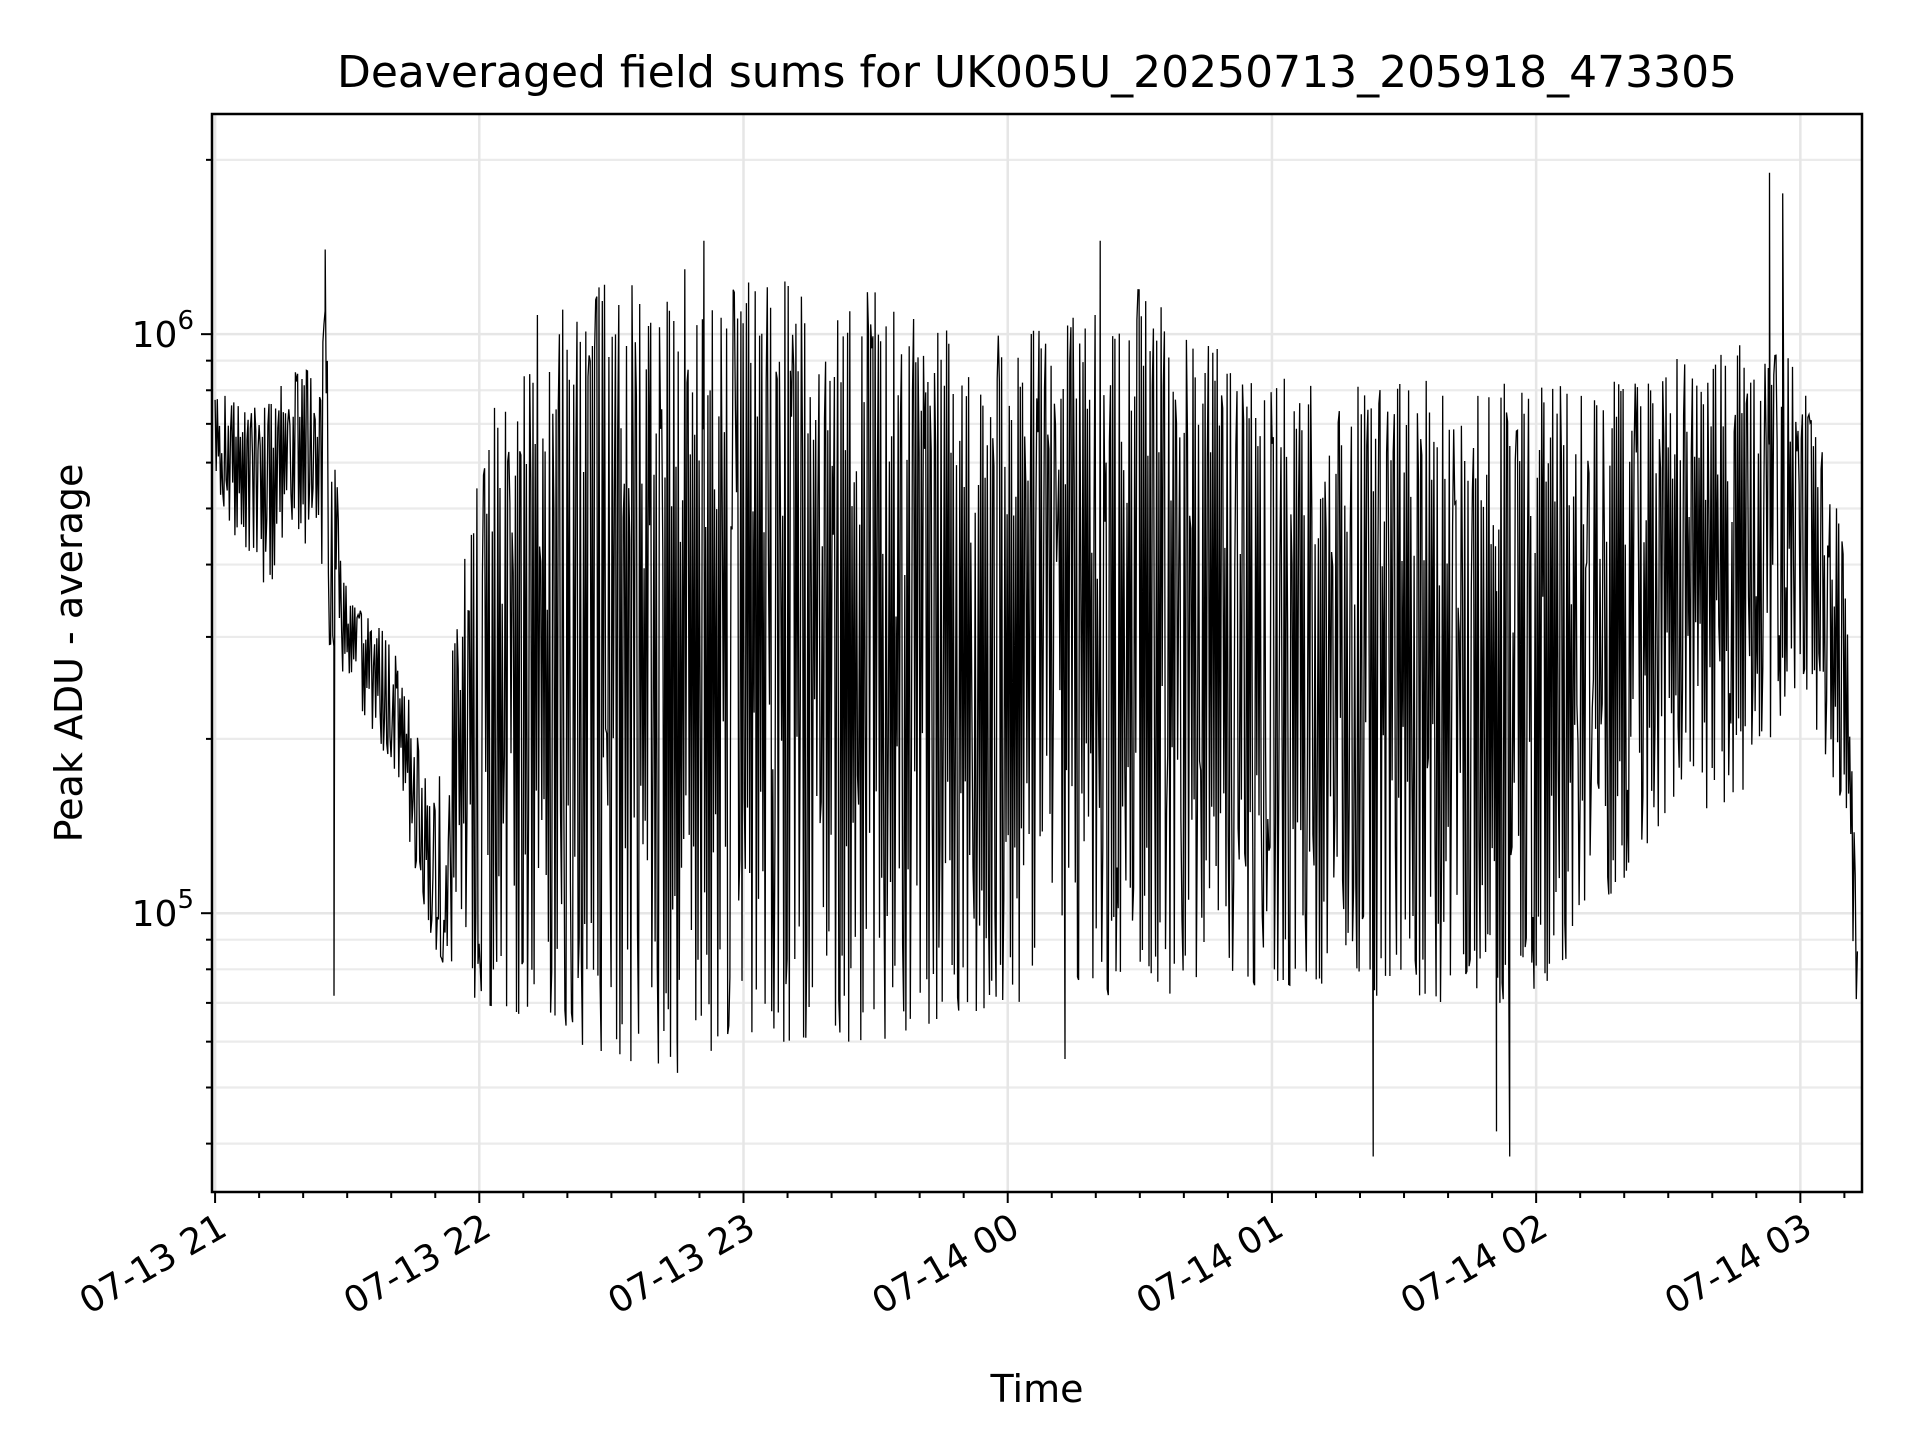  What do you see at coordinates (163, 331) in the screenshot?
I see `y-tick-label: 10⁶` at bounding box center [163, 331].